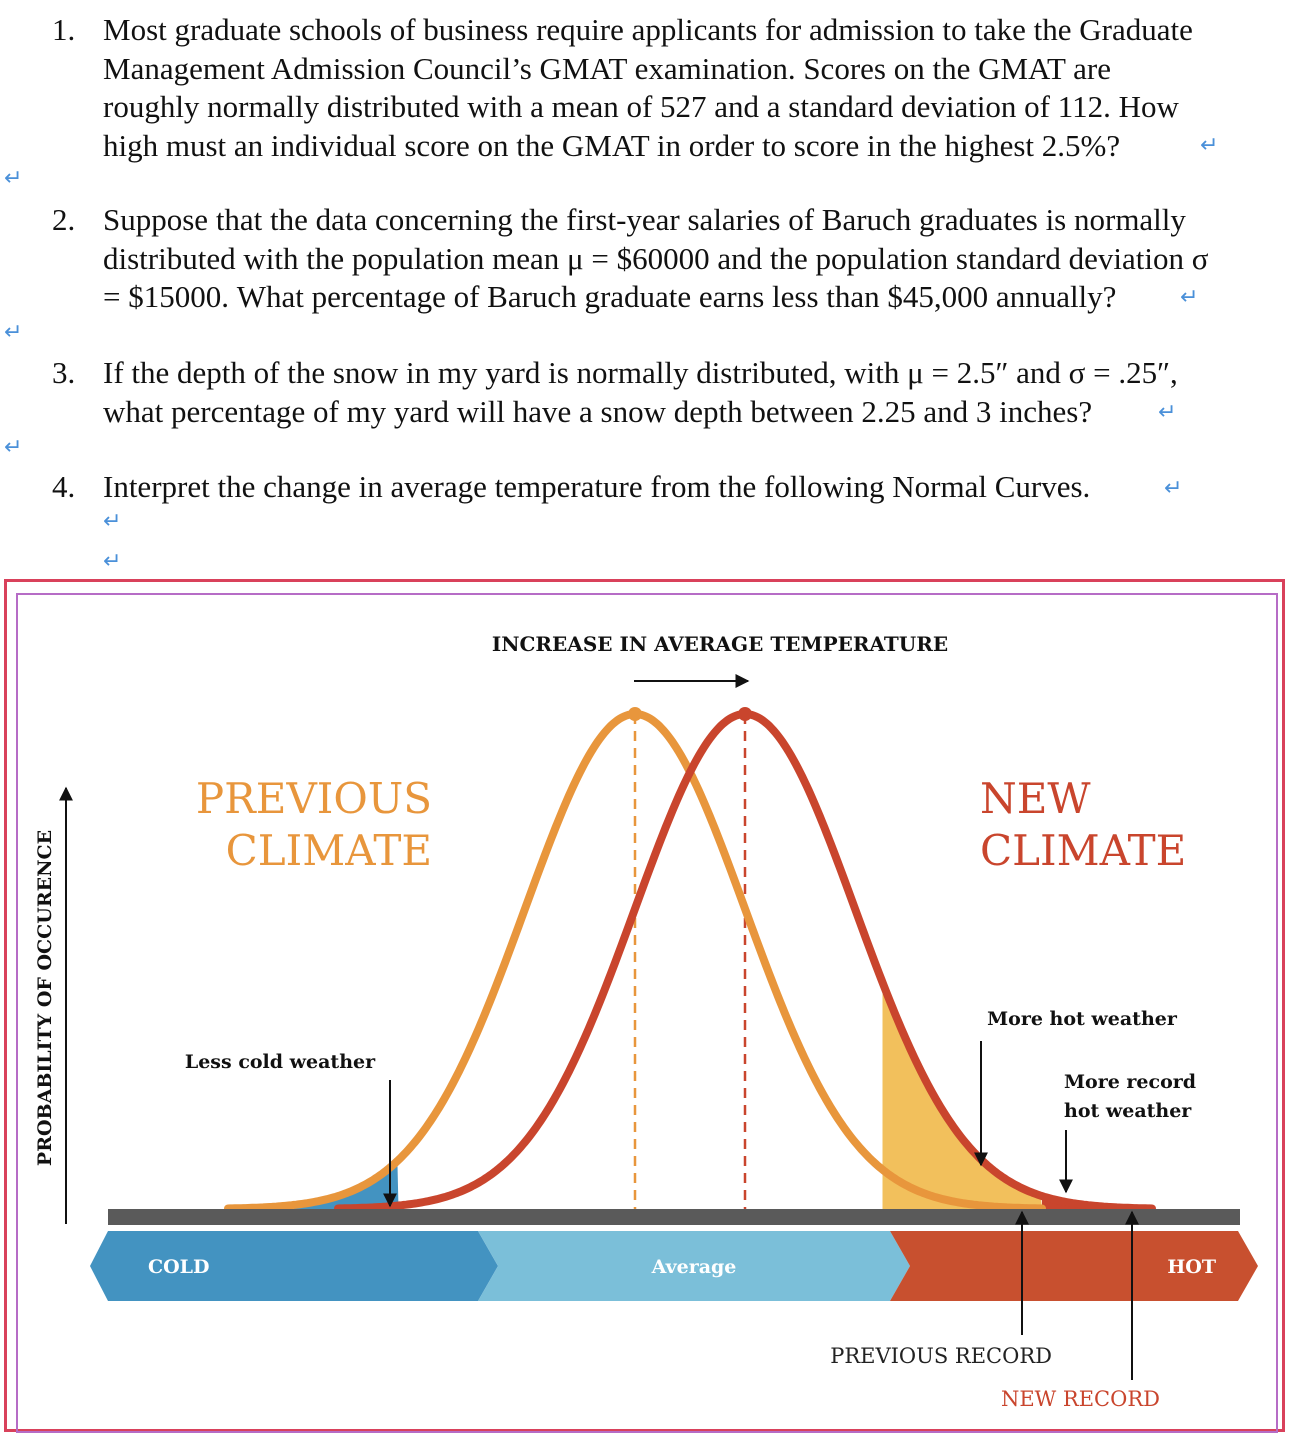 This screenshot has height=1436, width=1292. What do you see at coordinates (745, 714) in the screenshot?
I see `new-peak-marker` at bounding box center [745, 714].